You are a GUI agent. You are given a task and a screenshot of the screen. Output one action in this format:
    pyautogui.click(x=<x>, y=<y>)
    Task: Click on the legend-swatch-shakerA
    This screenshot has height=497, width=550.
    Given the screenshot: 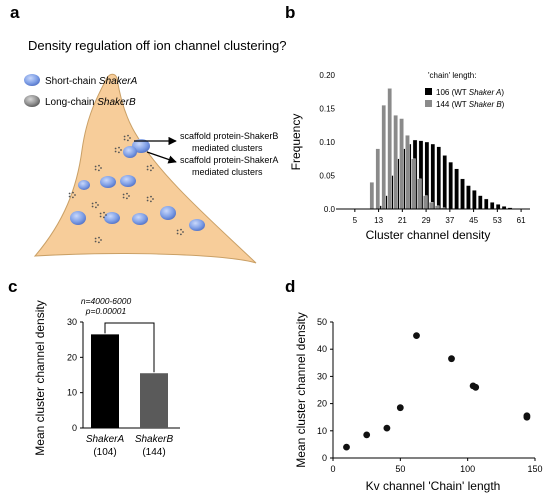 What is the action you would take?
    pyautogui.click(x=428, y=91)
    